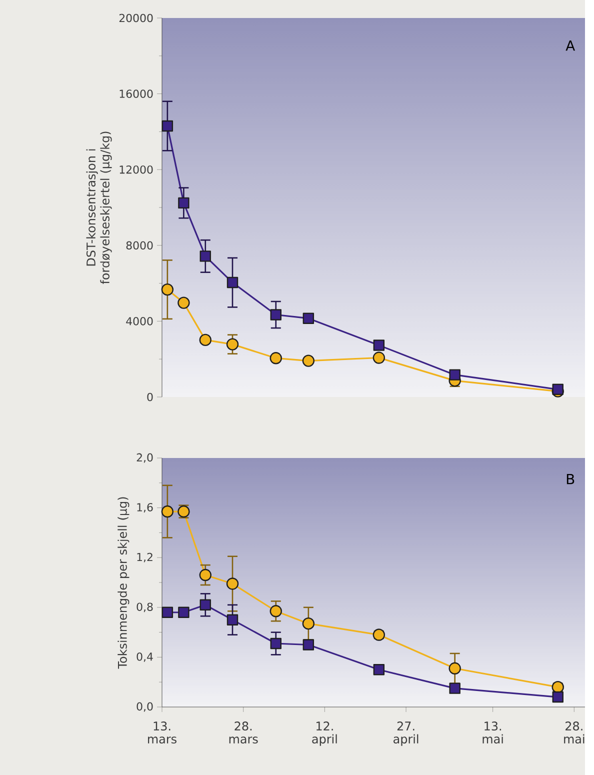 This screenshot has height=775, width=594. Describe the element at coordinates (570, 45) in the screenshot. I see `annotation: A` at that location.